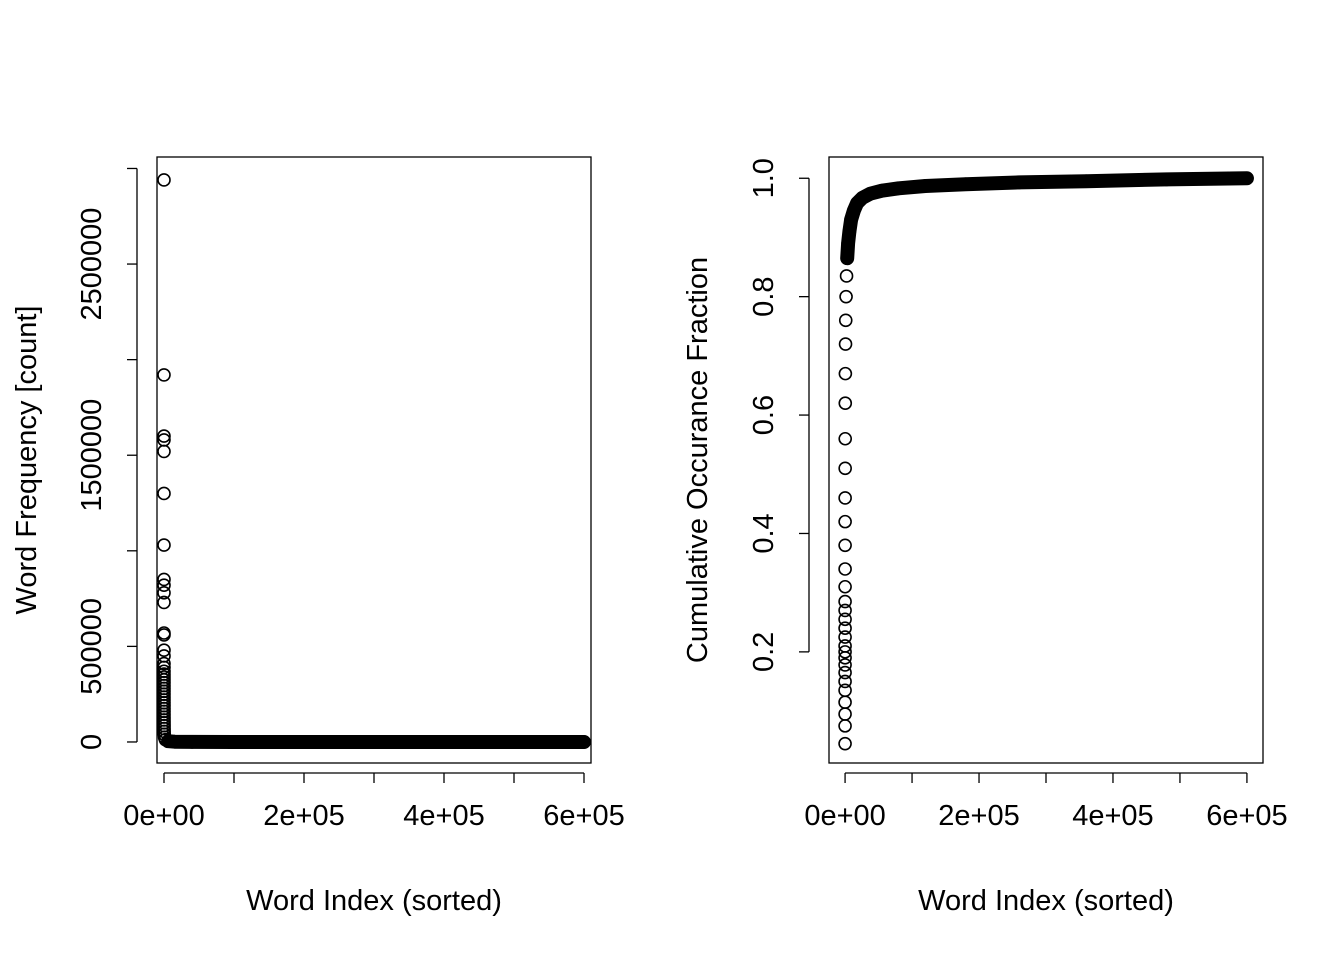  What do you see at coordinates (92, 264) in the screenshot?
I see `y-tick-label: 2500000` at bounding box center [92, 264].